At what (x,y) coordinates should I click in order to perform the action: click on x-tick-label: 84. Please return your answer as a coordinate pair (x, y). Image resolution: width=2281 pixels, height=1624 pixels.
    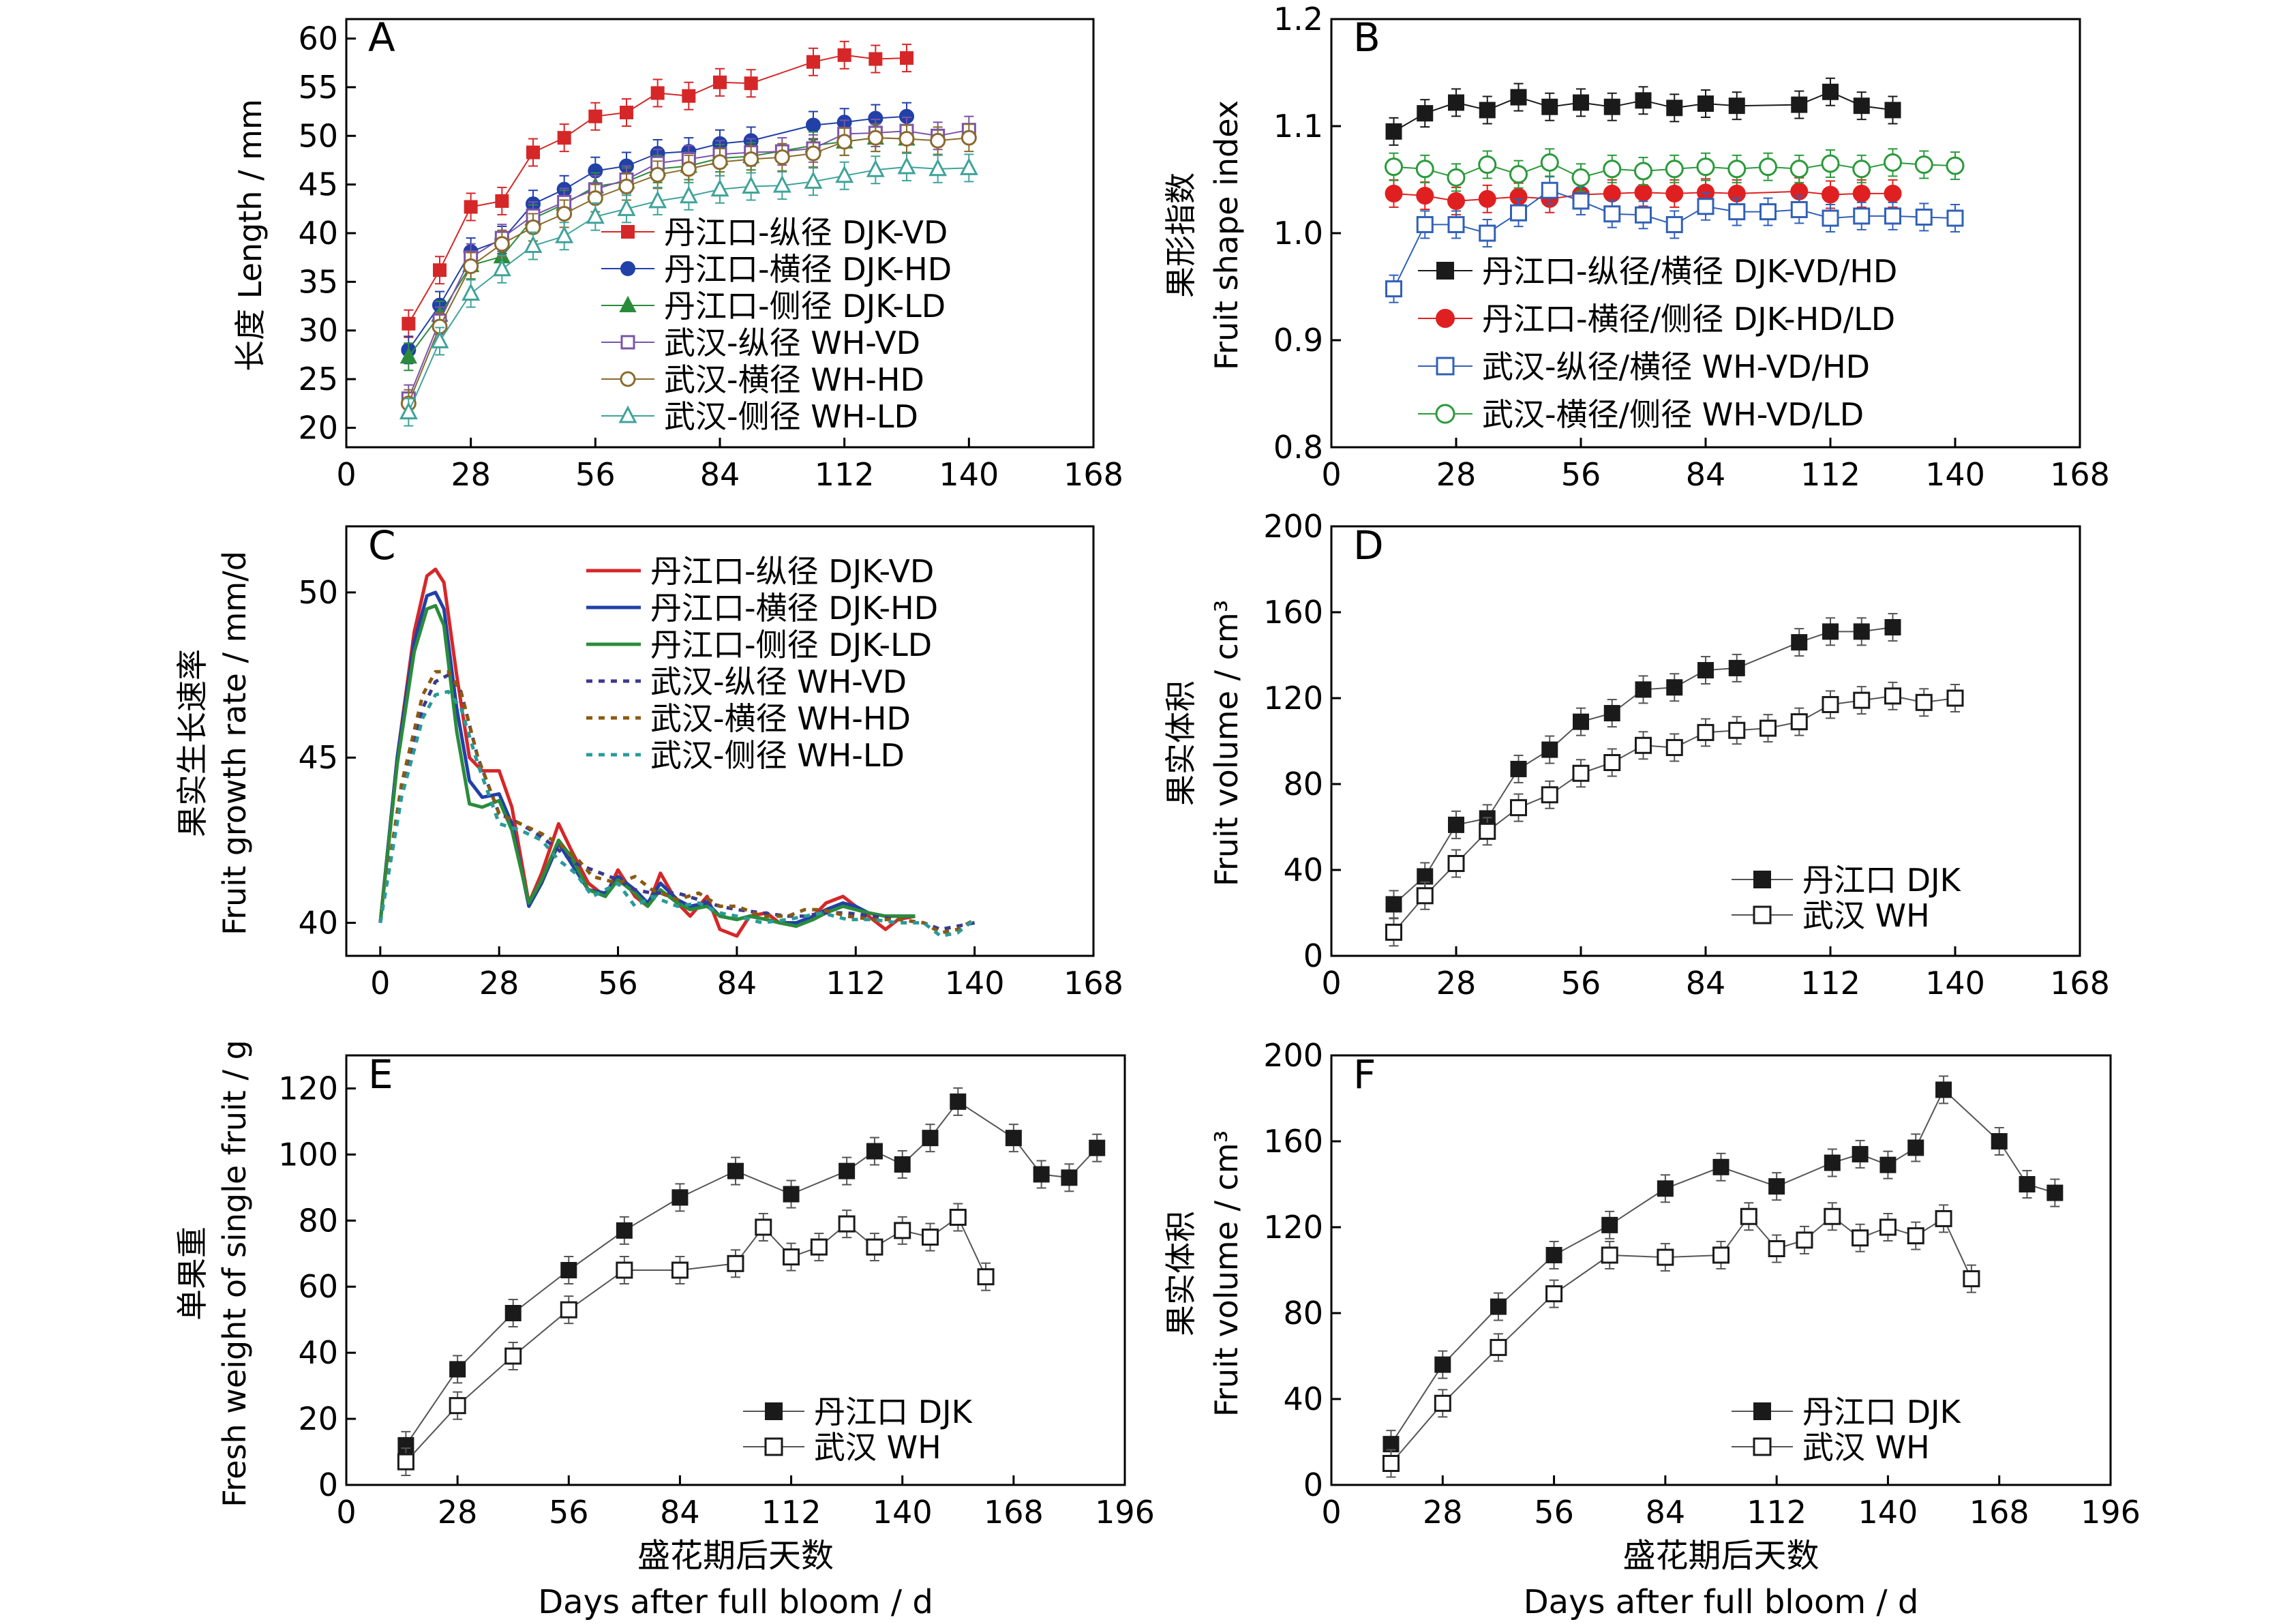
    Looking at the image, I should click on (720, 474).